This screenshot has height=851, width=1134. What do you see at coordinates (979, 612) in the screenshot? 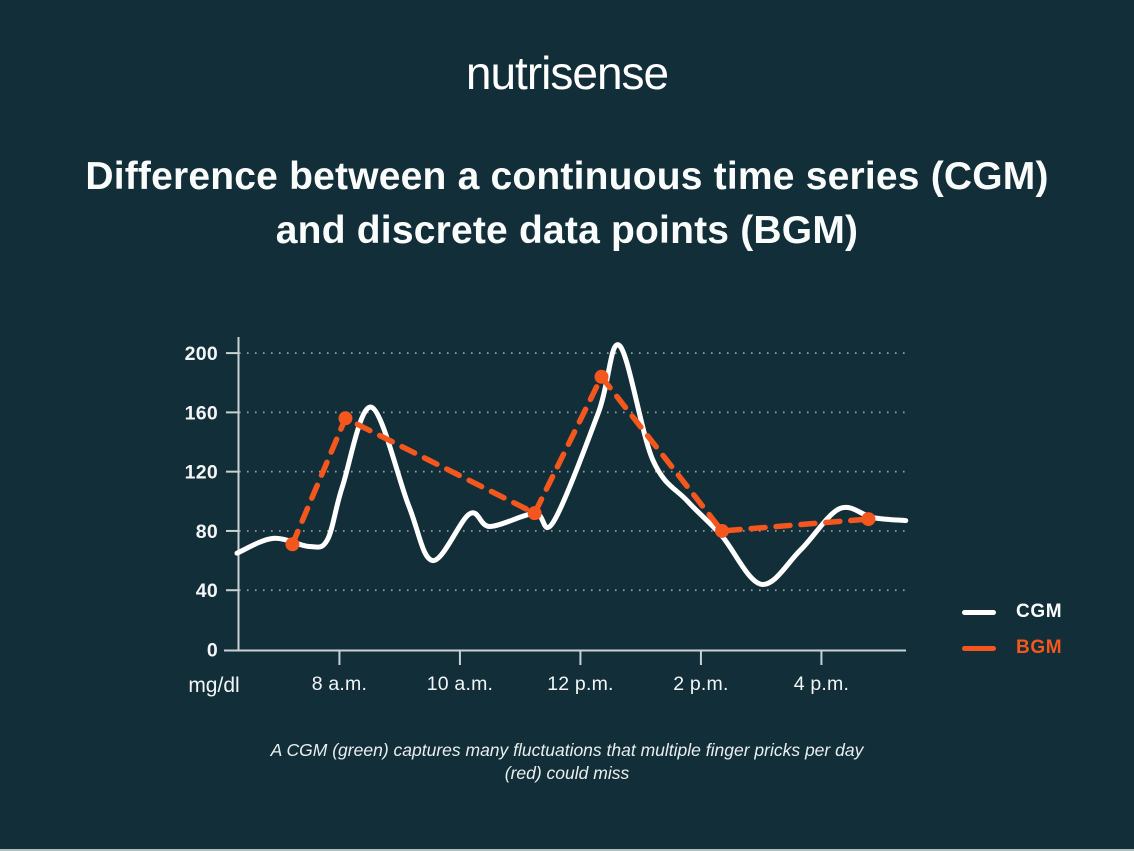
I see `cgm-line-swatch` at bounding box center [979, 612].